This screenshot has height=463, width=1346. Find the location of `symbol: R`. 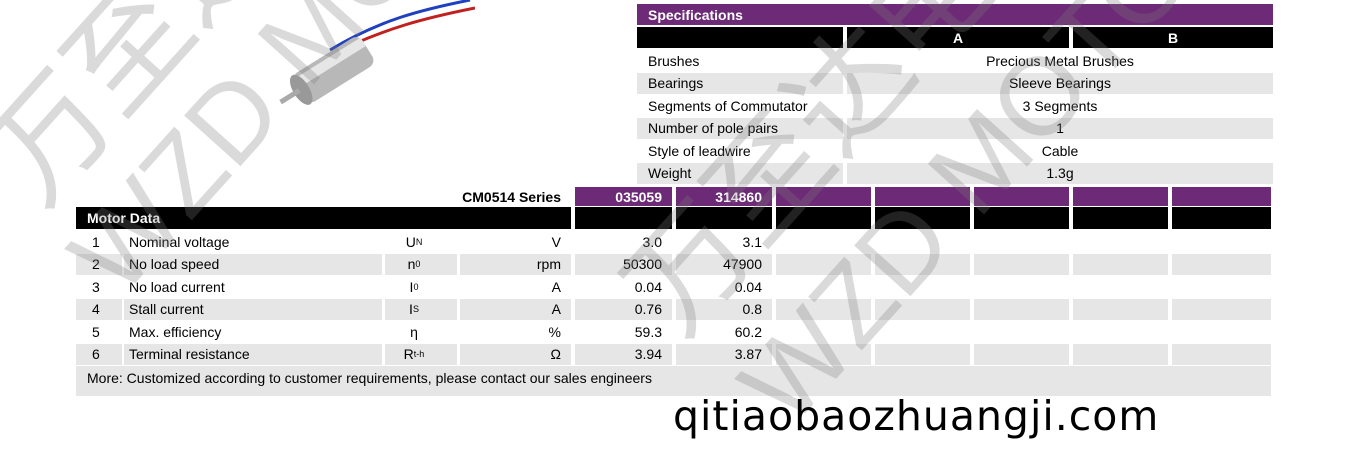

symbol: R is located at coordinates (408, 354).